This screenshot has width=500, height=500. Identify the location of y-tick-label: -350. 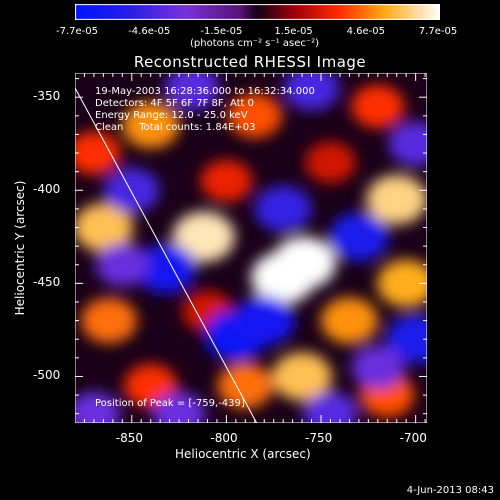
(47, 96).